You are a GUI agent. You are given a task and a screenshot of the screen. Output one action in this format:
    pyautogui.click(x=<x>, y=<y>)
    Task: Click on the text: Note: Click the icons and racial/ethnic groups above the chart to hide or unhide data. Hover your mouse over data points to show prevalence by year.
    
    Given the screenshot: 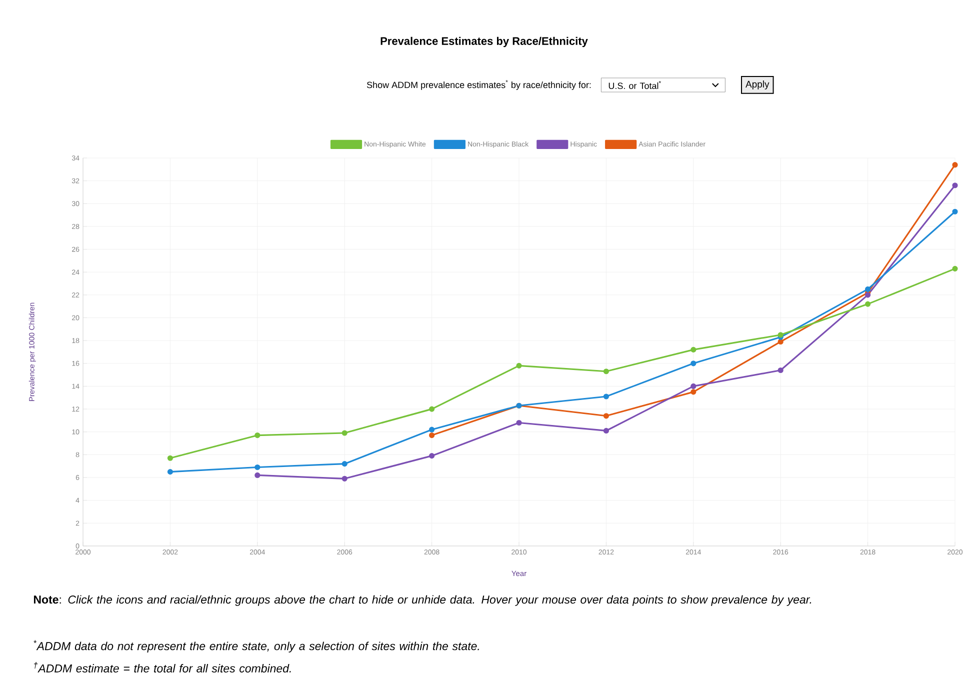 What is the action you would take?
    pyautogui.click(x=423, y=600)
    